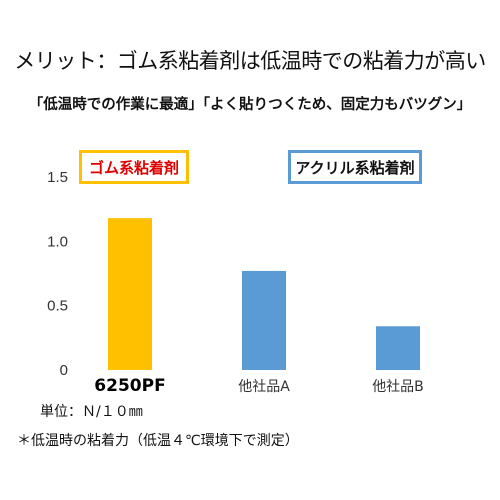 This screenshot has height=500, width=500. What do you see at coordinates (57, 241) in the screenshot?
I see `y-tick-label: 1.0` at bounding box center [57, 241].